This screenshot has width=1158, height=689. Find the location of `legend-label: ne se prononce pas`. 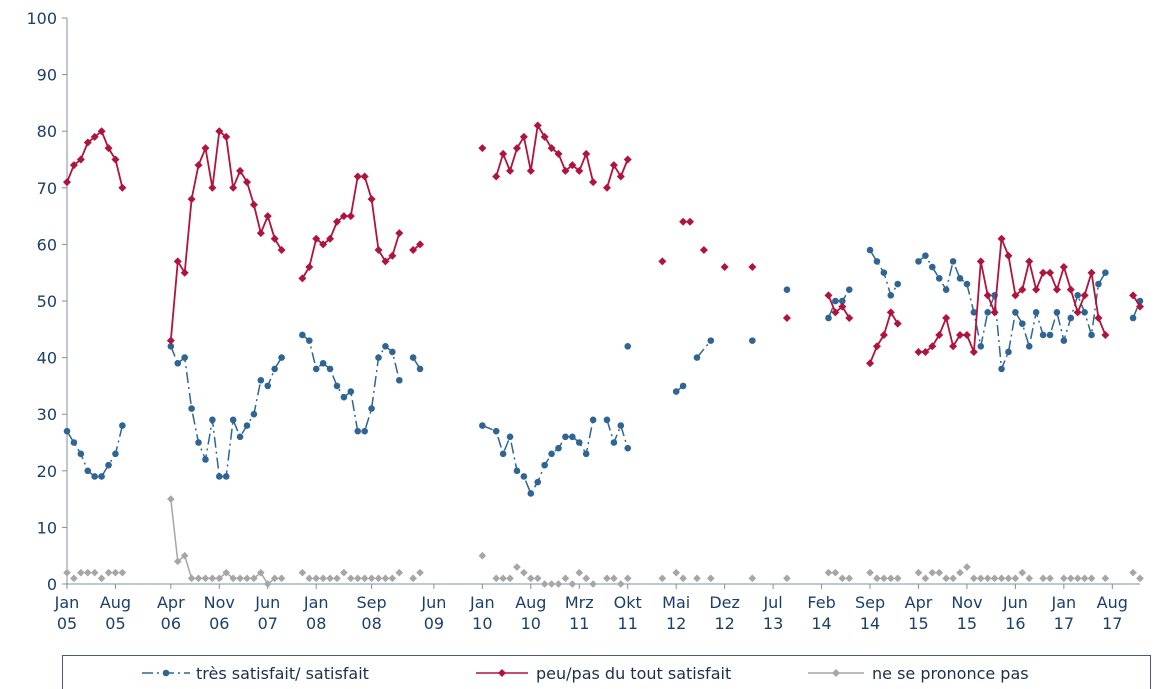

legend-label: ne se prononce pas is located at coordinates (950, 673).